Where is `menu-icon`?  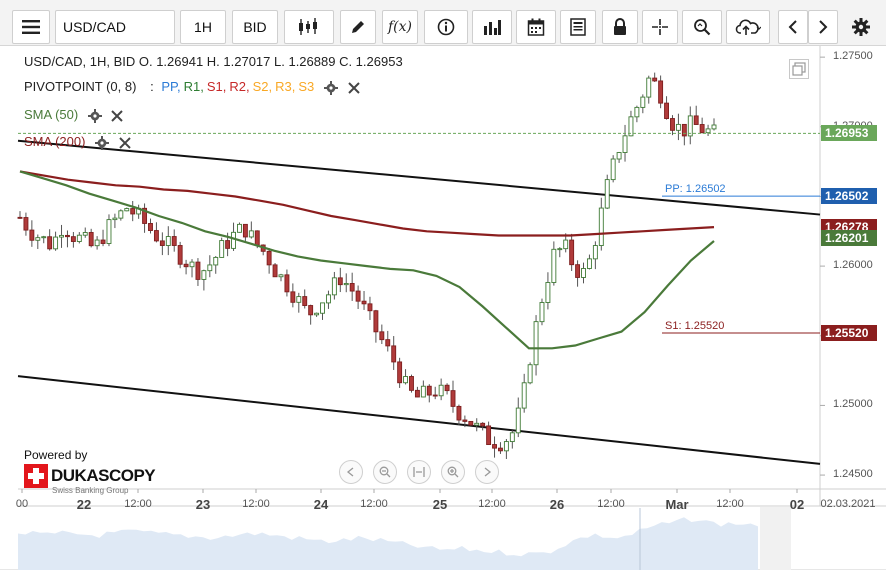 menu-icon is located at coordinates (31, 27).